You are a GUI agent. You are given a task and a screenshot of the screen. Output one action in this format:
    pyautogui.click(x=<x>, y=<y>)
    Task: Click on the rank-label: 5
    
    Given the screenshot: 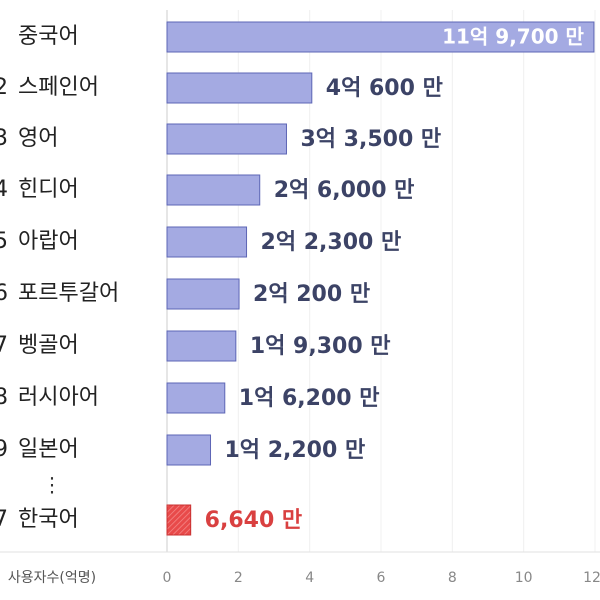 What is the action you would take?
    pyautogui.click(x=4, y=241)
    